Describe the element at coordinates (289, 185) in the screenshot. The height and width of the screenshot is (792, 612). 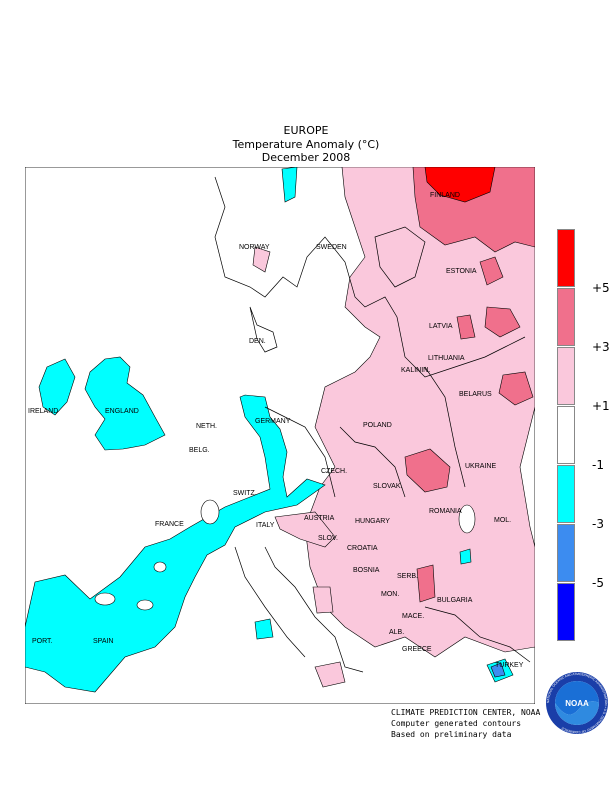
I see `norway-cold-spot` at that location.